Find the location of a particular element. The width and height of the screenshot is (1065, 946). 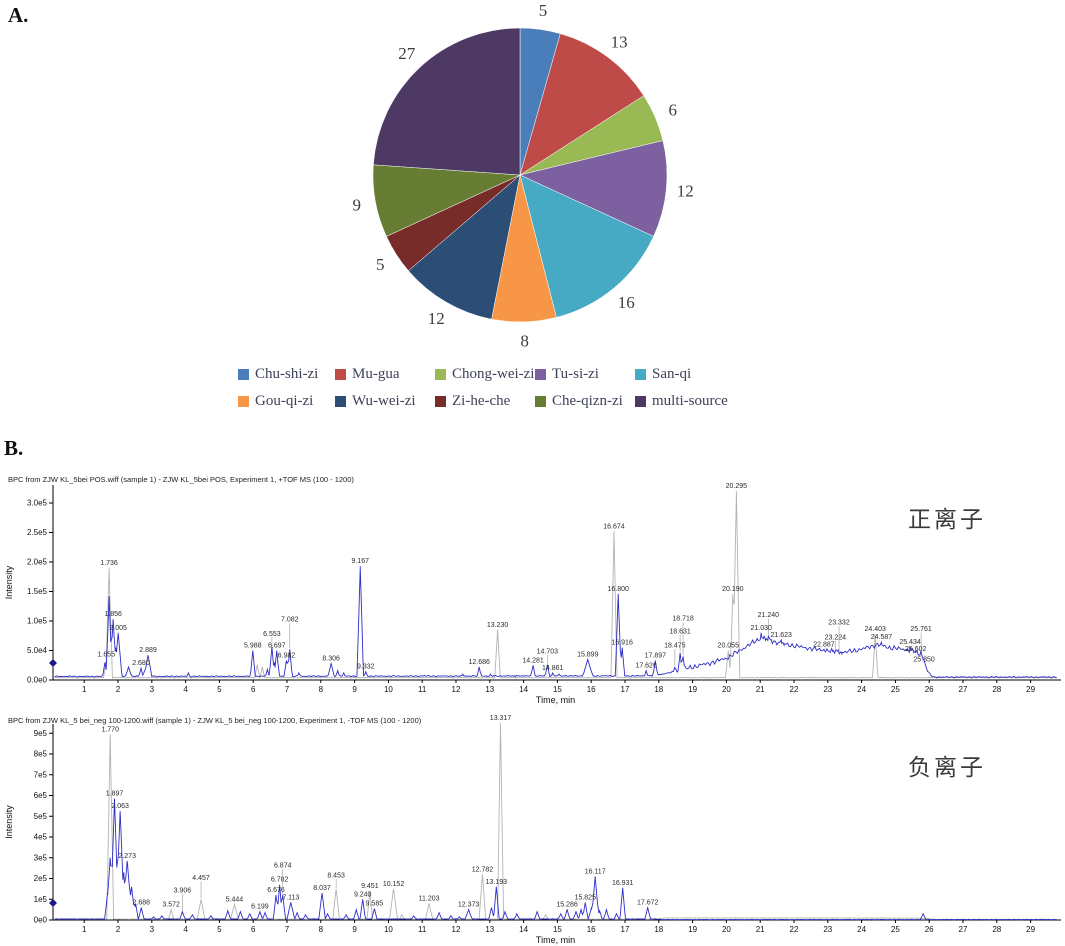

peak-label: 2.688 is located at coordinates (141, 903).